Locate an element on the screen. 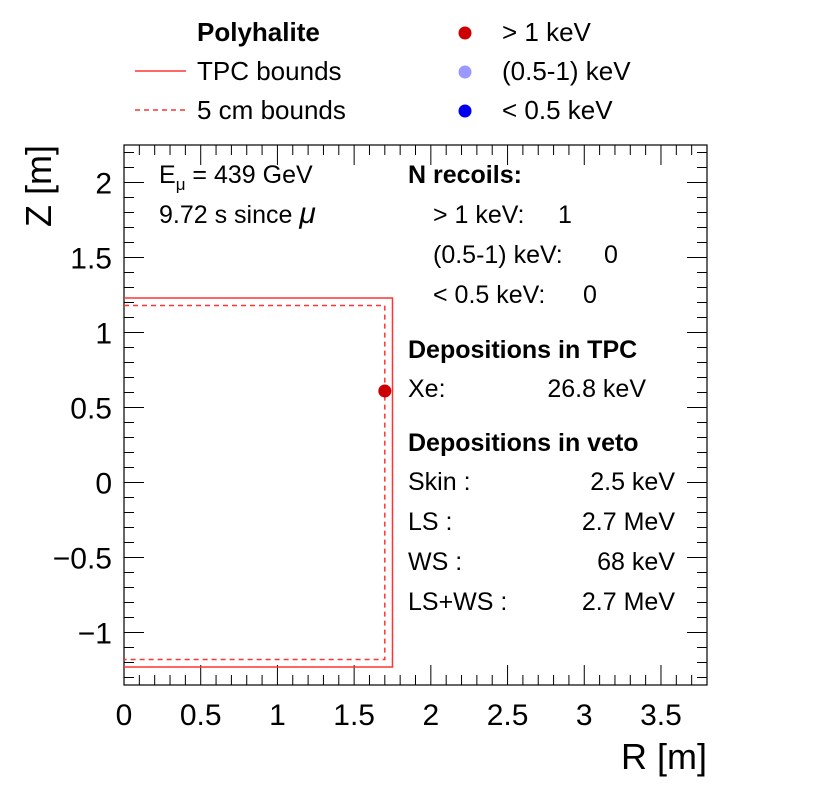  x-tick-label: 0 is located at coordinates (124, 715).